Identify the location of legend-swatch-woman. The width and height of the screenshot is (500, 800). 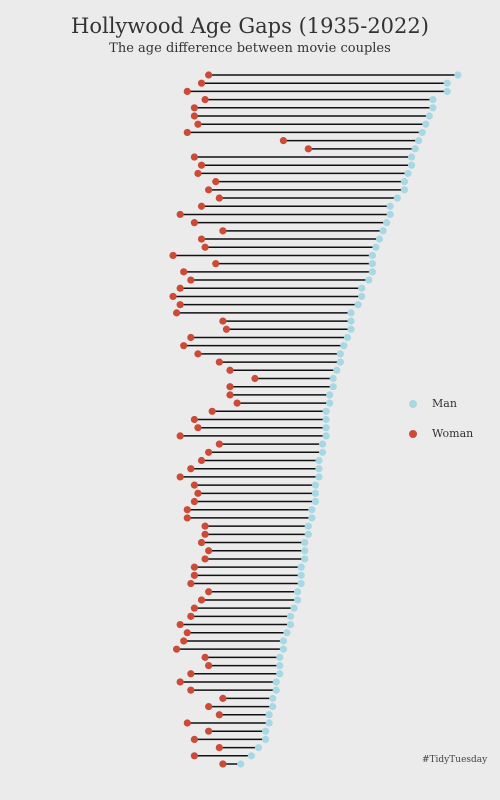
(413, 434).